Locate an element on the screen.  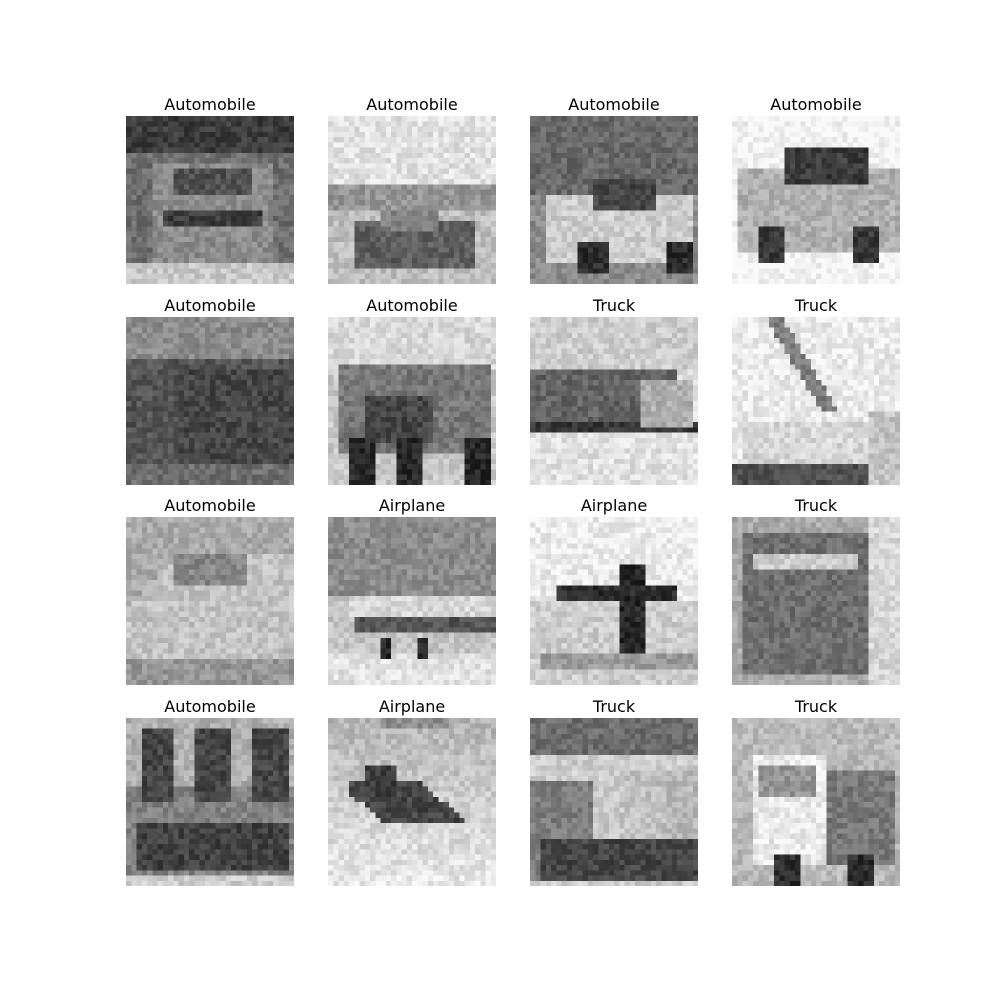
truck-small-picture is located at coordinates (816, 802).